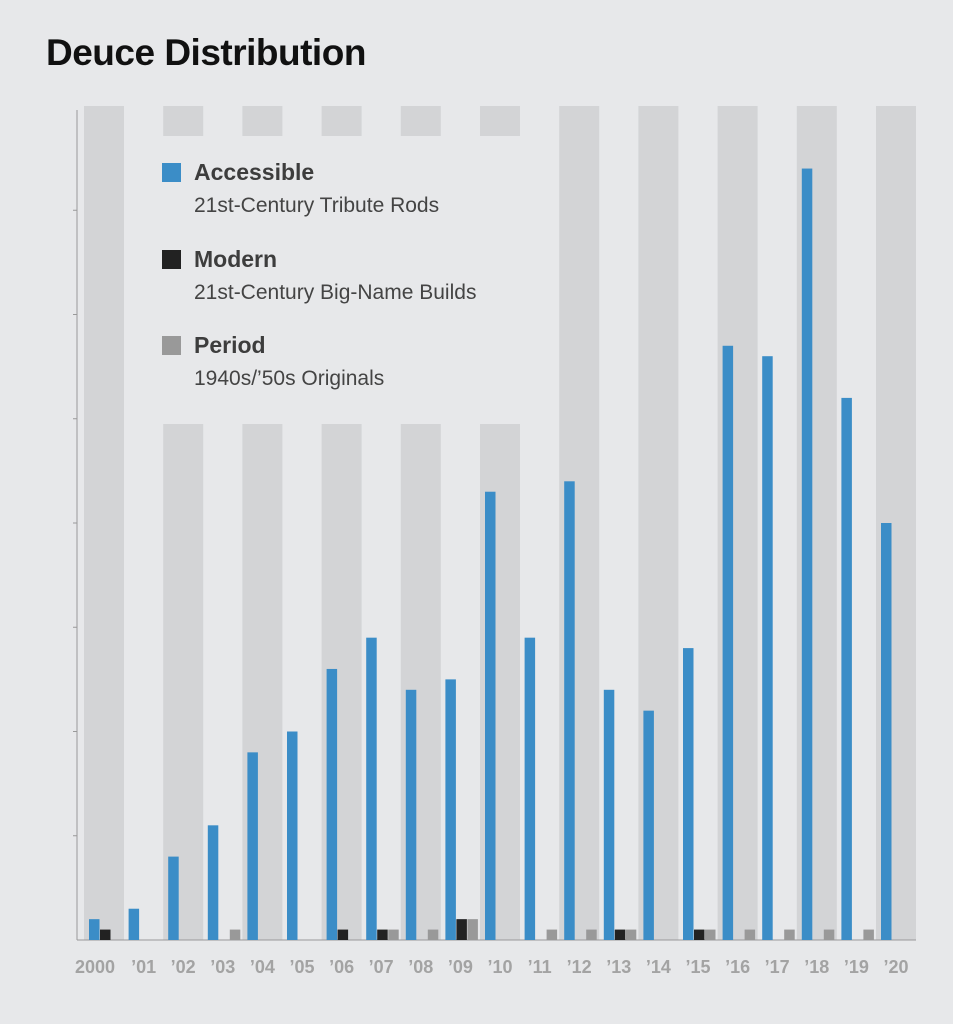  I want to click on x-tick-label: 2000, so click(95, 967).